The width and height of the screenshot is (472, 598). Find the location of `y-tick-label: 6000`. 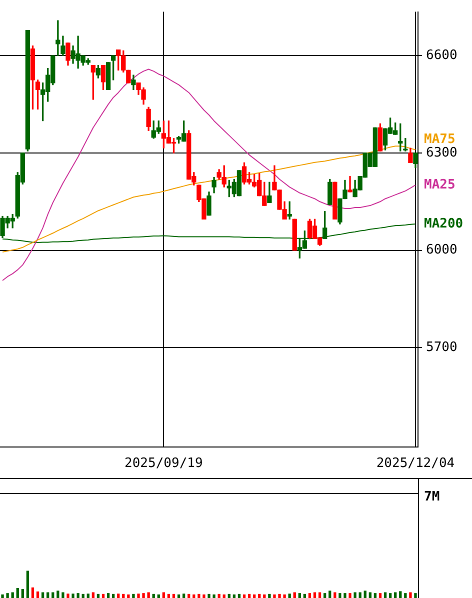

y-tick-label: 6000 is located at coordinates (442, 250).